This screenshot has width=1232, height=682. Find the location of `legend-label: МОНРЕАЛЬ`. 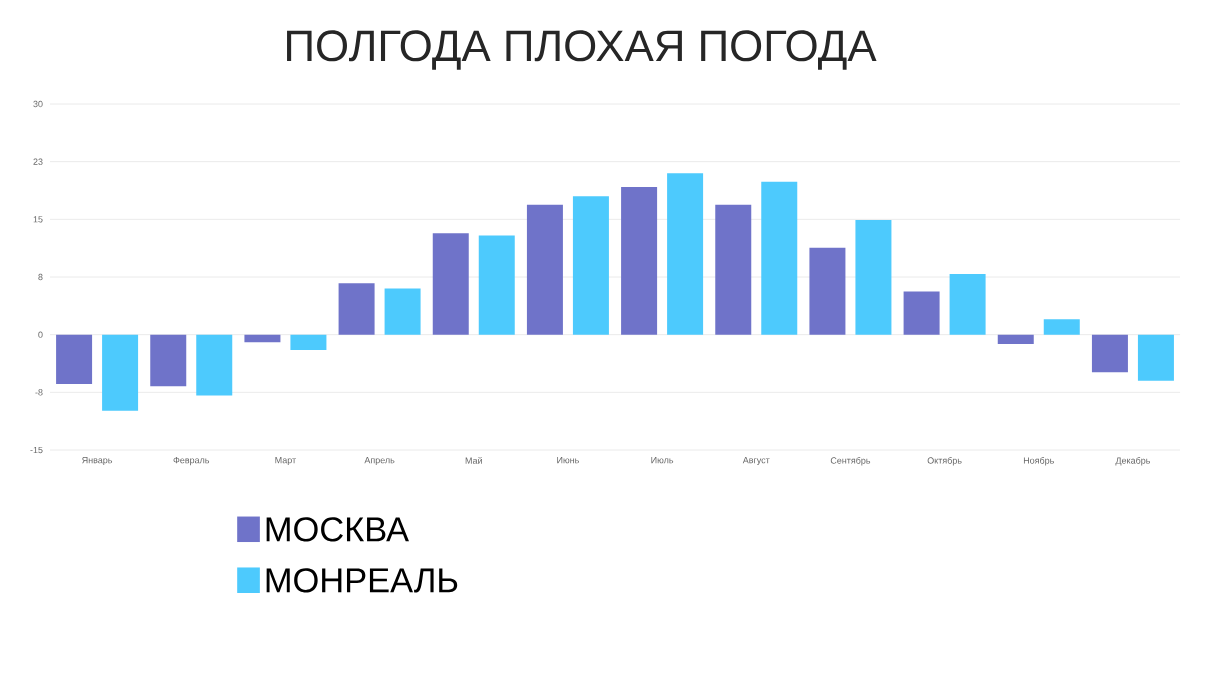

legend-label: МОНРЕАЛЬ is located at coordinates (362, 580).